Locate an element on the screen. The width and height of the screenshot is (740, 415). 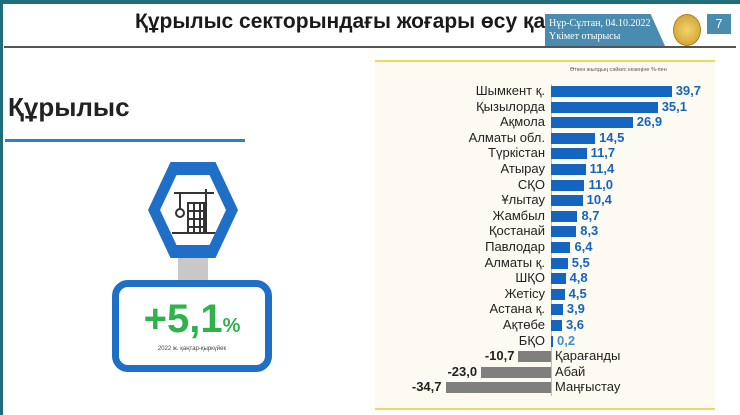
data-label: 4,5 is located at coordinates (577, 293).